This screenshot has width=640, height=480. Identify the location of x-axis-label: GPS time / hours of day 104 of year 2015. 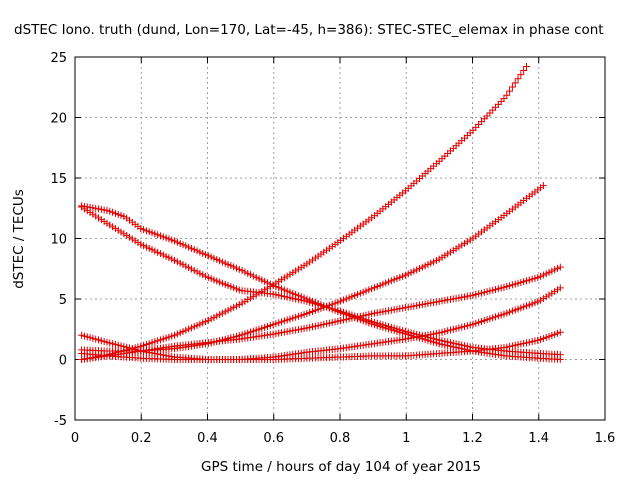
(341, 467).